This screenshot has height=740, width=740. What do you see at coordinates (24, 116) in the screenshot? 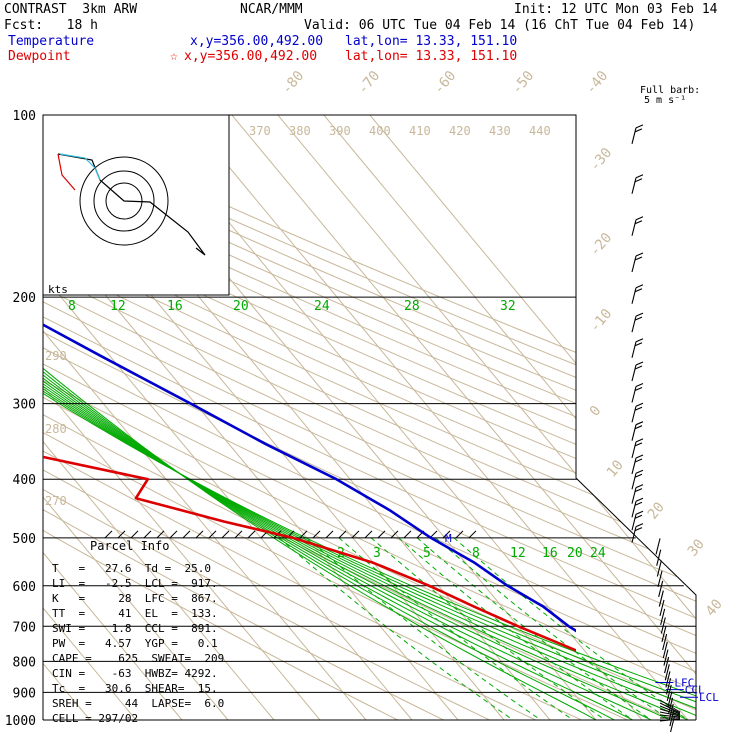
I see `pressure-tick-label: 100` at bounding box center [24, 116].